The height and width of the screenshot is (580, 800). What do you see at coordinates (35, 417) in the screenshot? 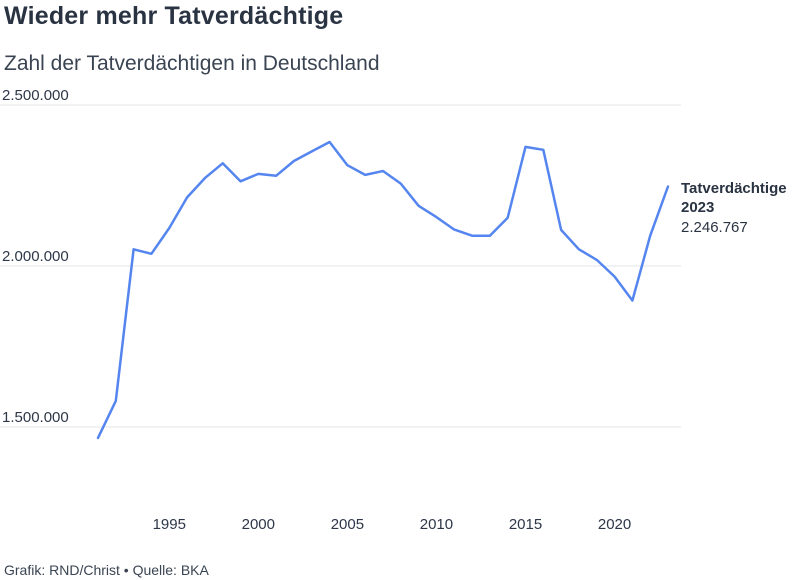
I see `y-tick-label: 1.500.000` at bounding box center [35, 417].